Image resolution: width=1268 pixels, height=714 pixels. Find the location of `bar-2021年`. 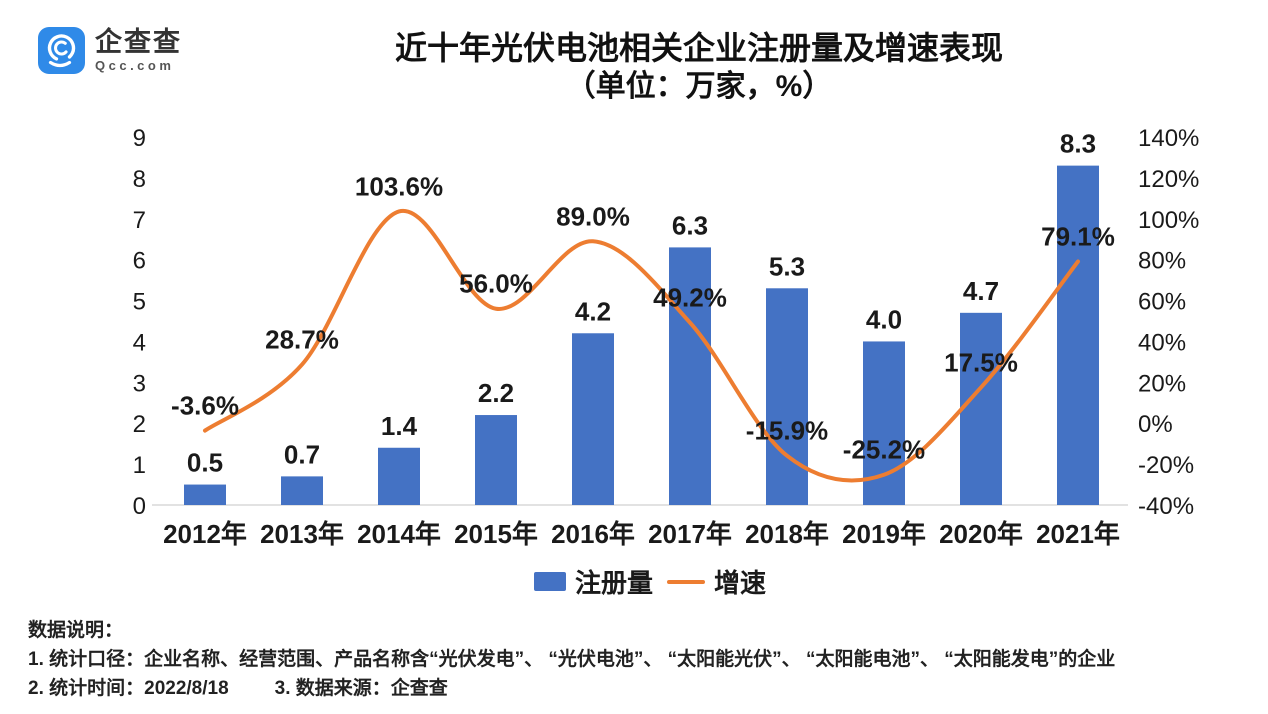

bar-2021年 is located at coordinates (1078, 335).